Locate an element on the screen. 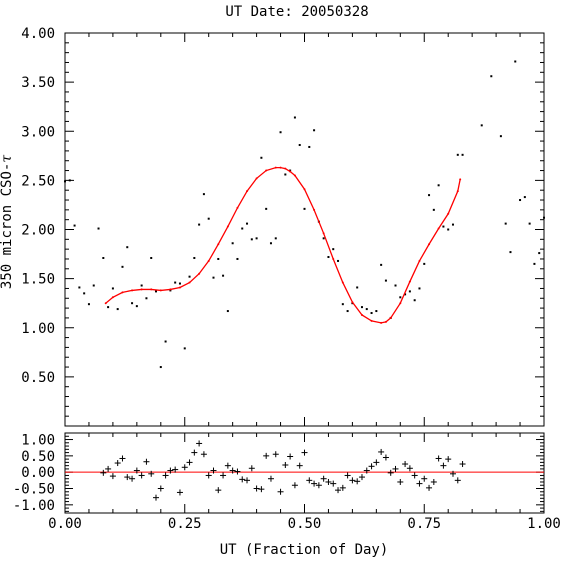  y-tick-label: 3.00 is located at coordinates (38, 132).